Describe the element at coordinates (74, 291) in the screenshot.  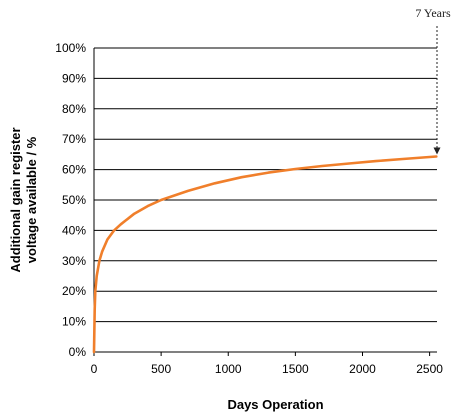
I see `y-tick-label: 20%` at that location.